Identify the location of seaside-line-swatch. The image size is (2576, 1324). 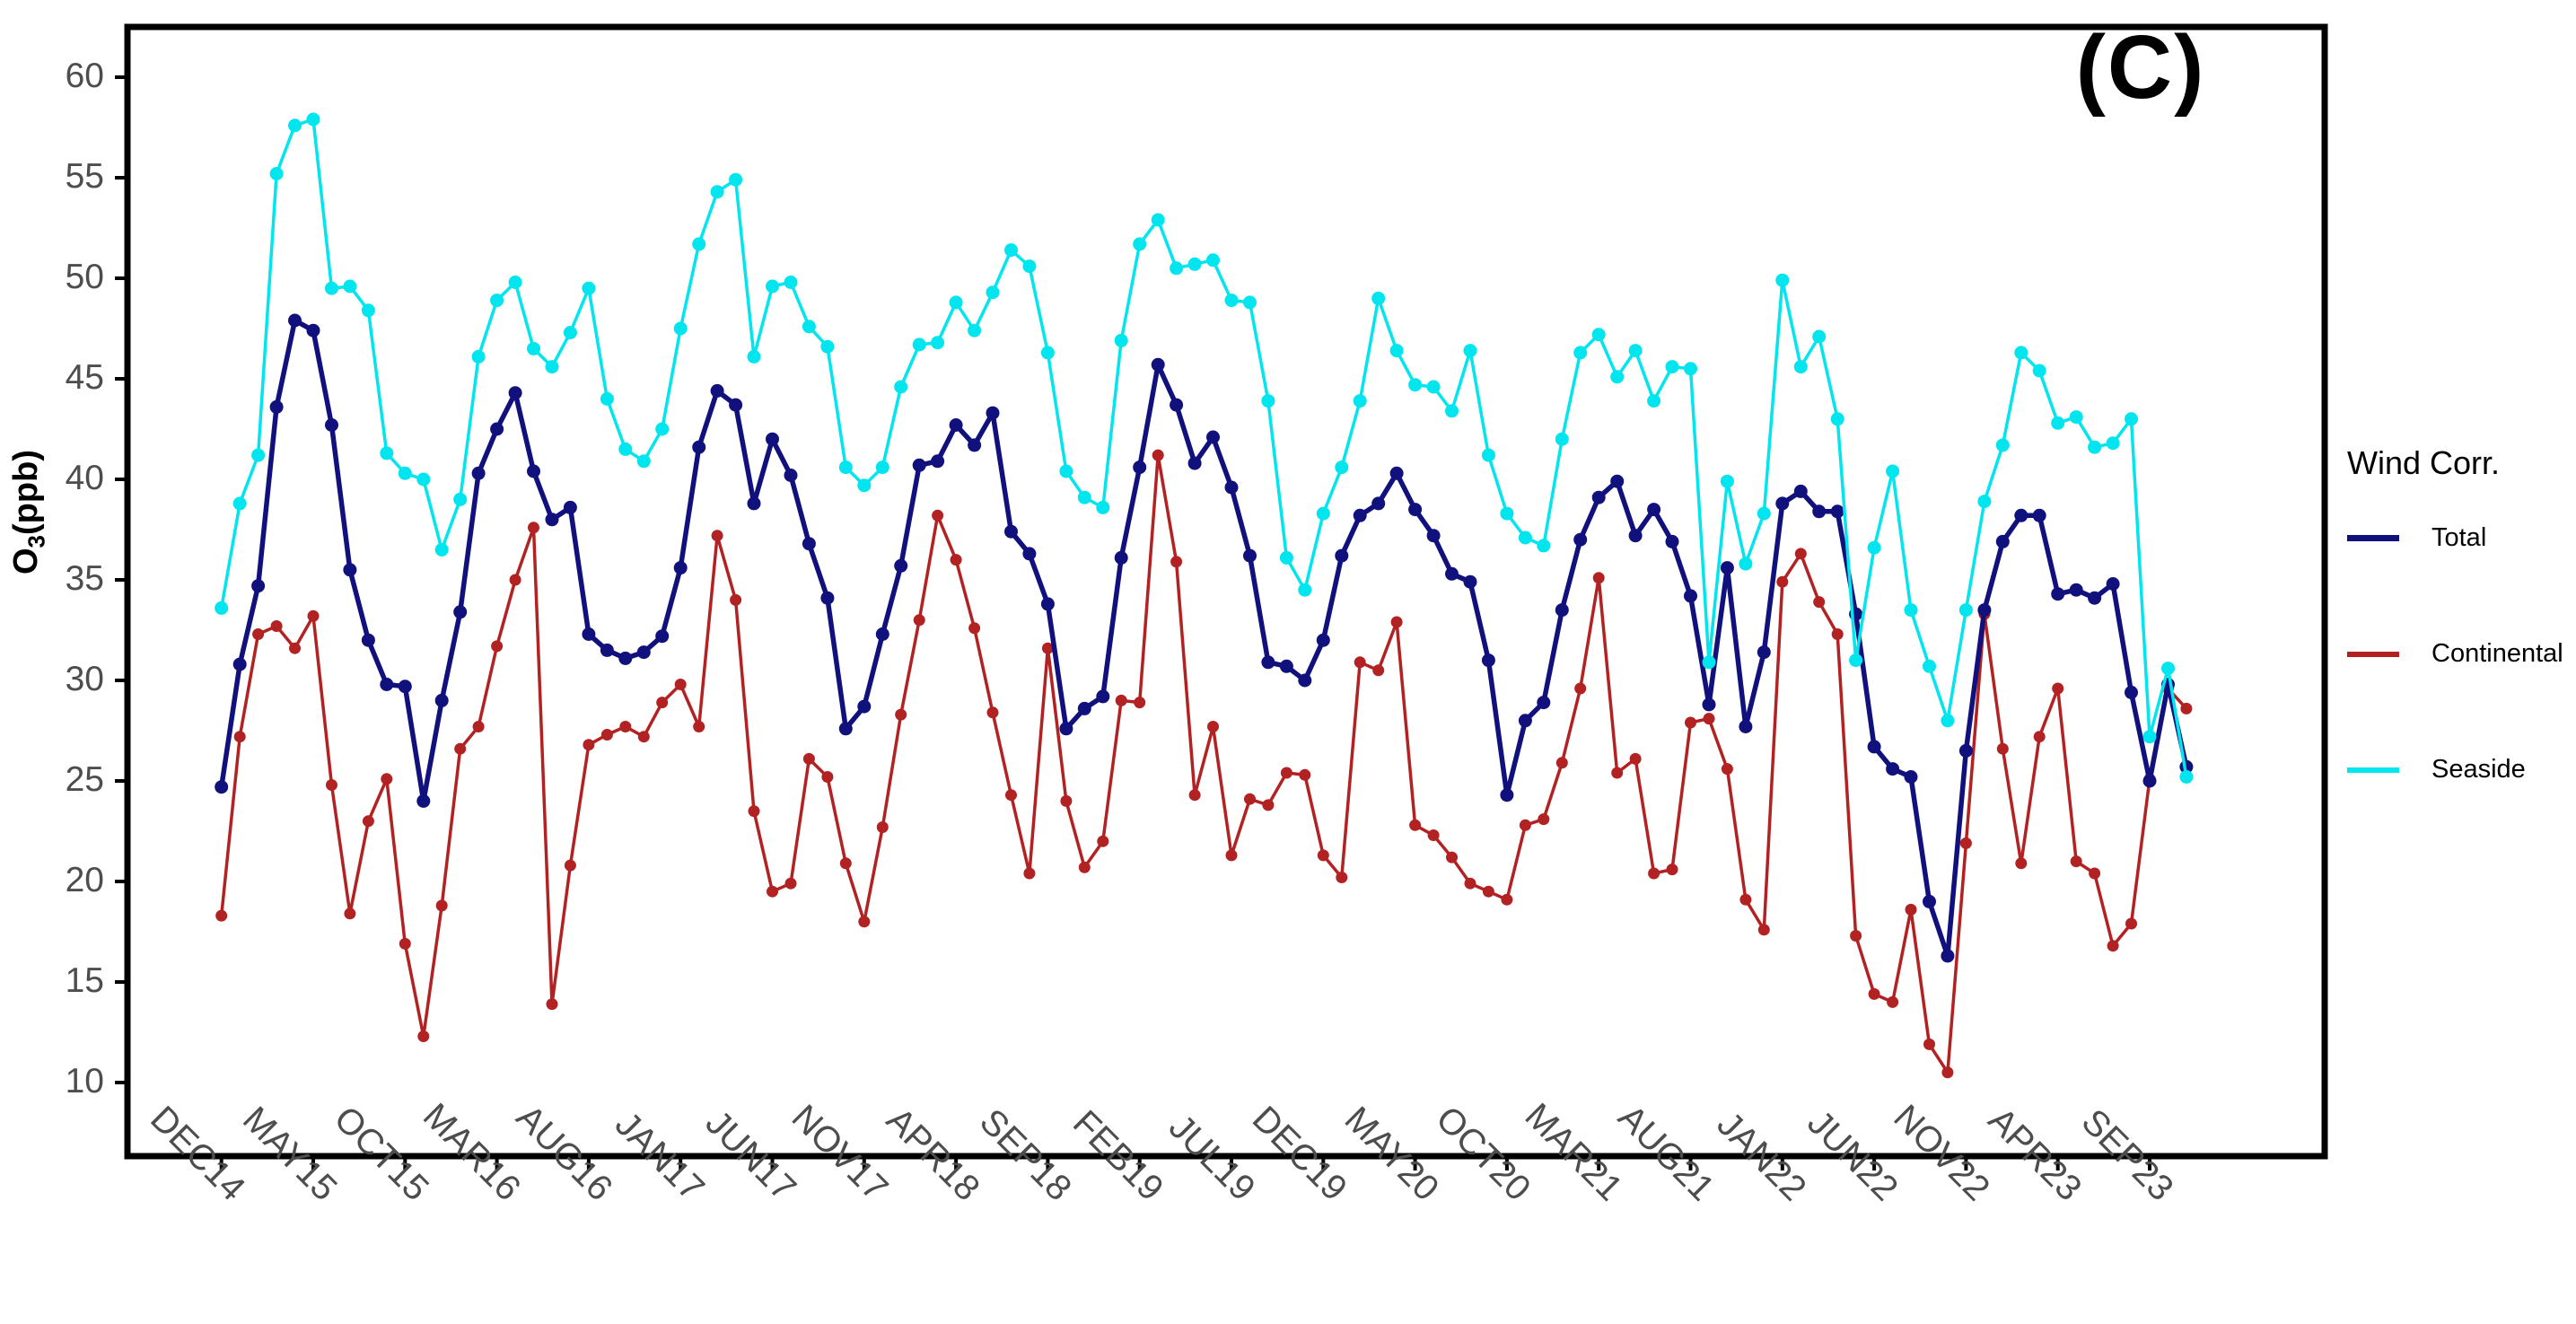
(2373, 770).